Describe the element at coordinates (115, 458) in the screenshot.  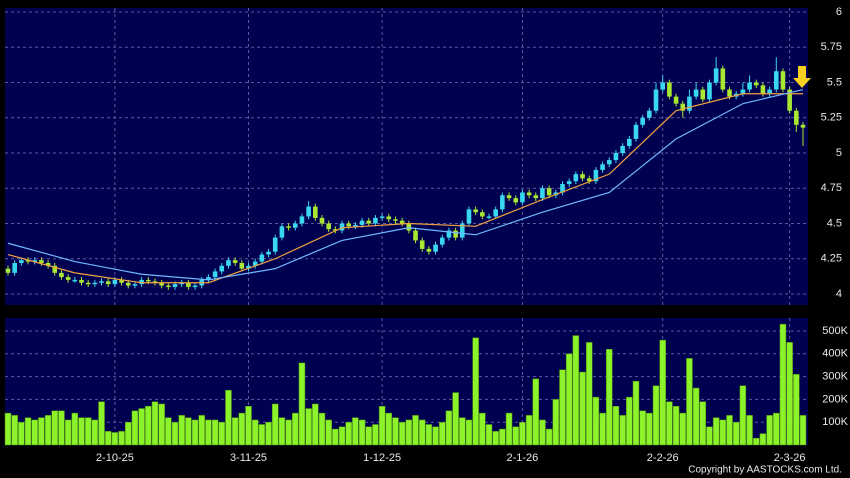
I see `x-tick-label: 2-10-25` at that location.